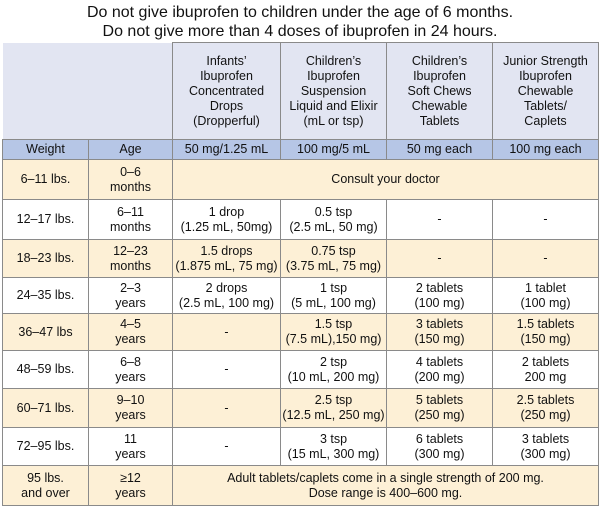  I want to click on dose-cell: 1 tsp (5 mL, 100 mg), so click(333, 295).